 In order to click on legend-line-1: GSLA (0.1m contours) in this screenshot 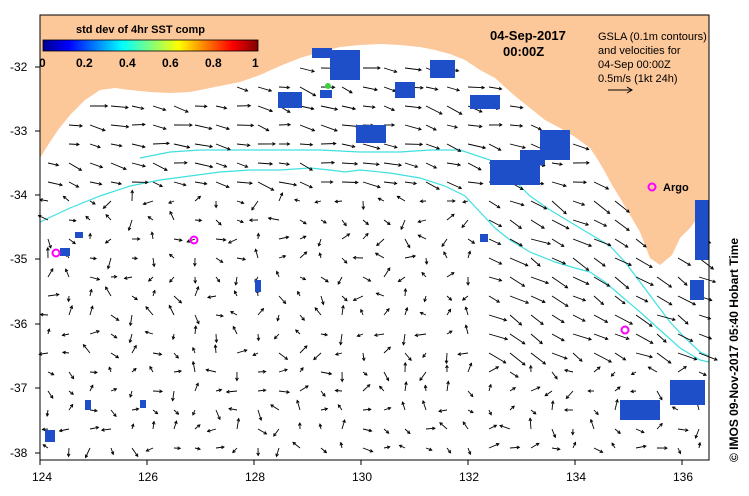, I will do `click(652, 37)`.